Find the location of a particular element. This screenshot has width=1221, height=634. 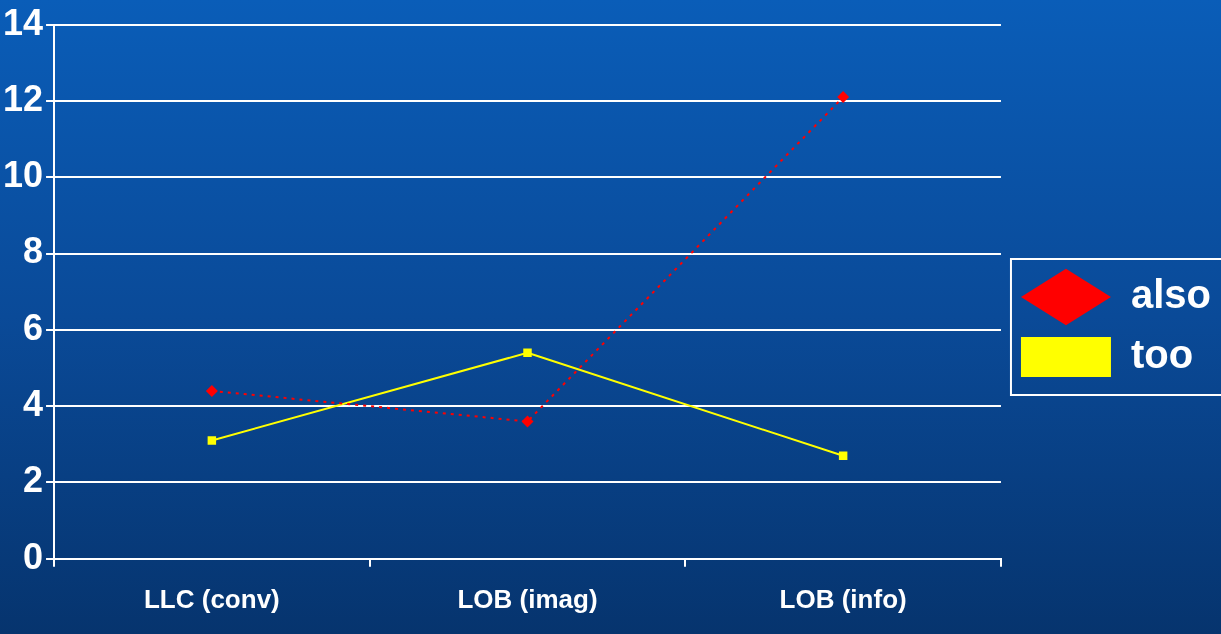

y-tick-label: 8 is located at coordinates (33, 251).